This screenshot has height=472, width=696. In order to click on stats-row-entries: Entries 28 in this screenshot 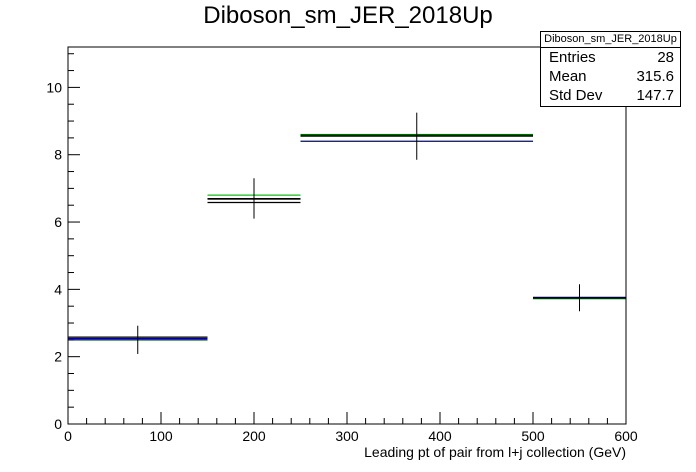, I will do `click(610, 57)`.